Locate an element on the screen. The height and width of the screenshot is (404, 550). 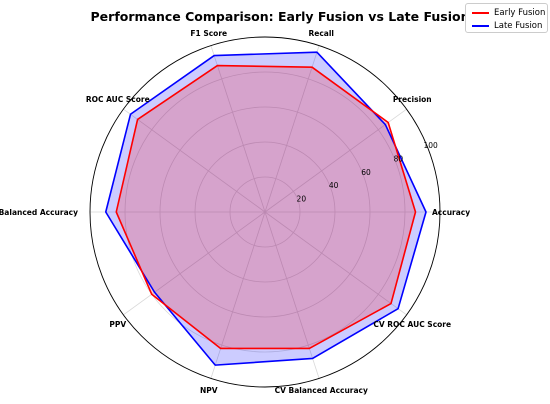
spoke-precision is located at coordinates (335, 160).